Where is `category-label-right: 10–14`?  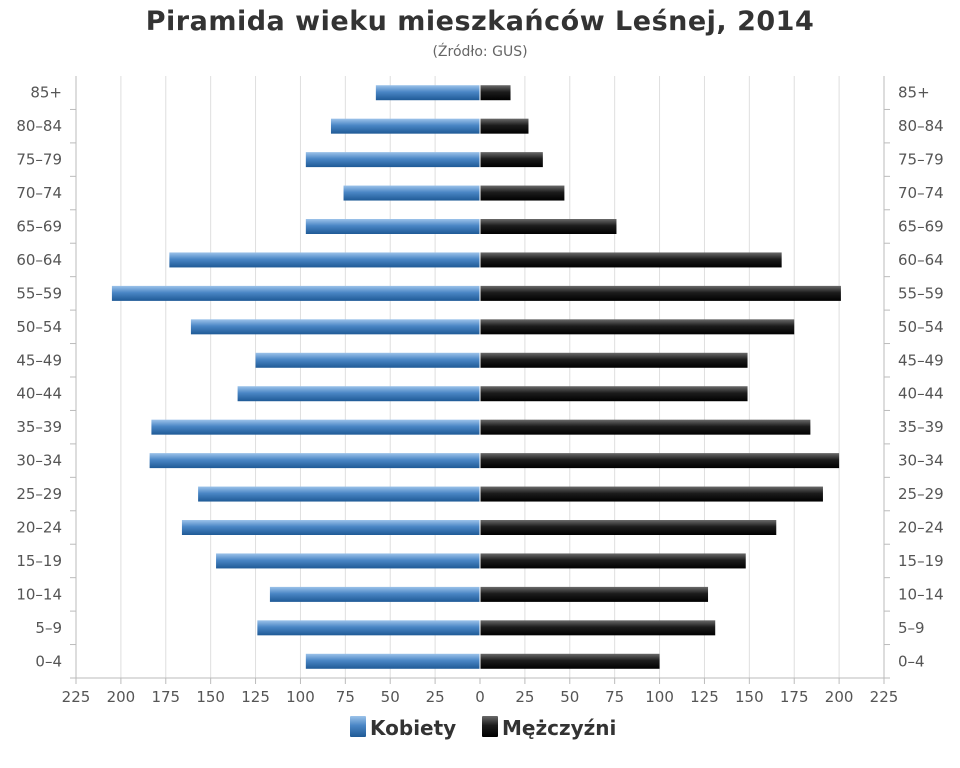 category-label-right: 10–14 is located at coordinates (921, 594).